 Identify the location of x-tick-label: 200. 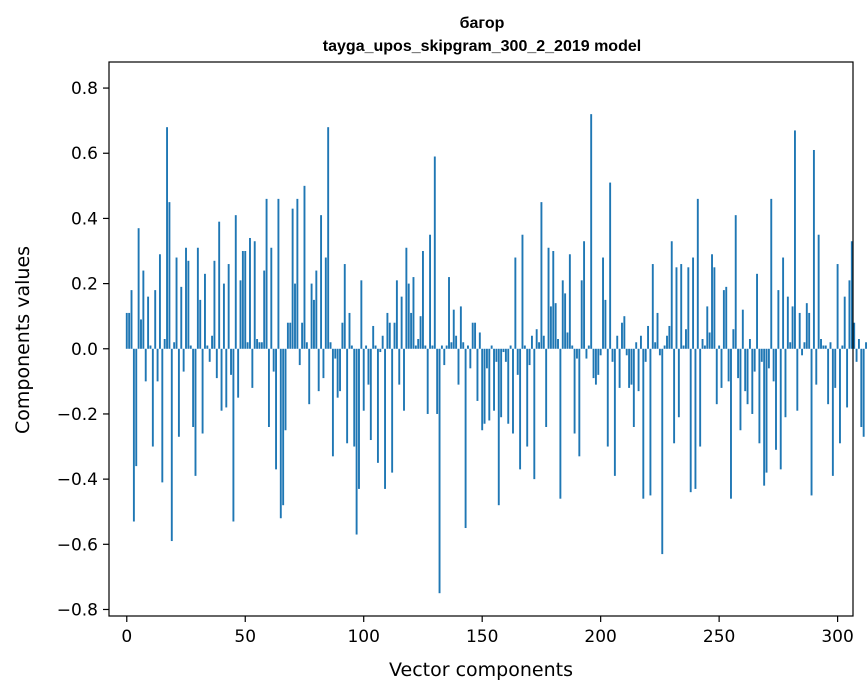
(600, 637).